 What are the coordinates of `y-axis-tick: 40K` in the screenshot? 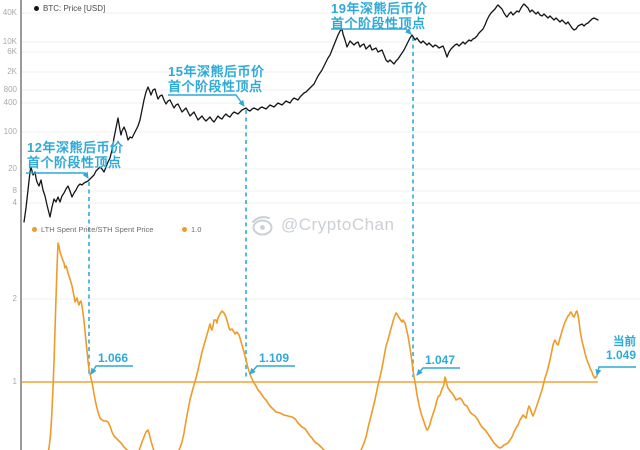 It's located at (9, 12).